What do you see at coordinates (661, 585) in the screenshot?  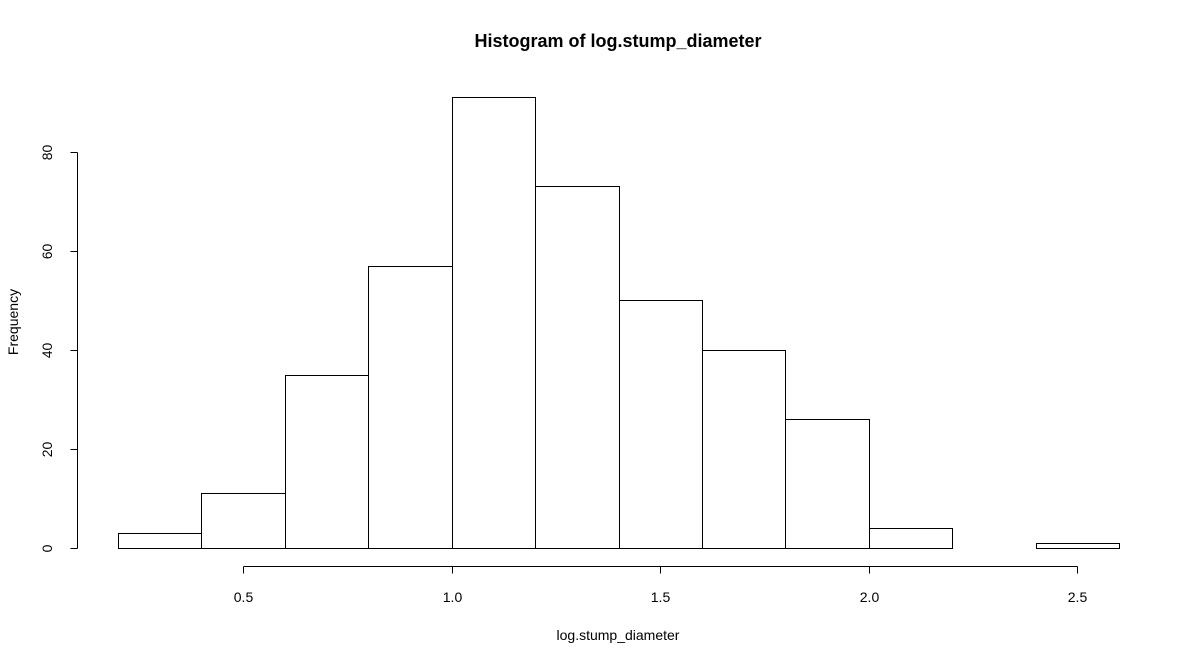 I see `x-axis: 0.5 1.0 1.5 2.0 2.5` at bounding box center [661, 585].